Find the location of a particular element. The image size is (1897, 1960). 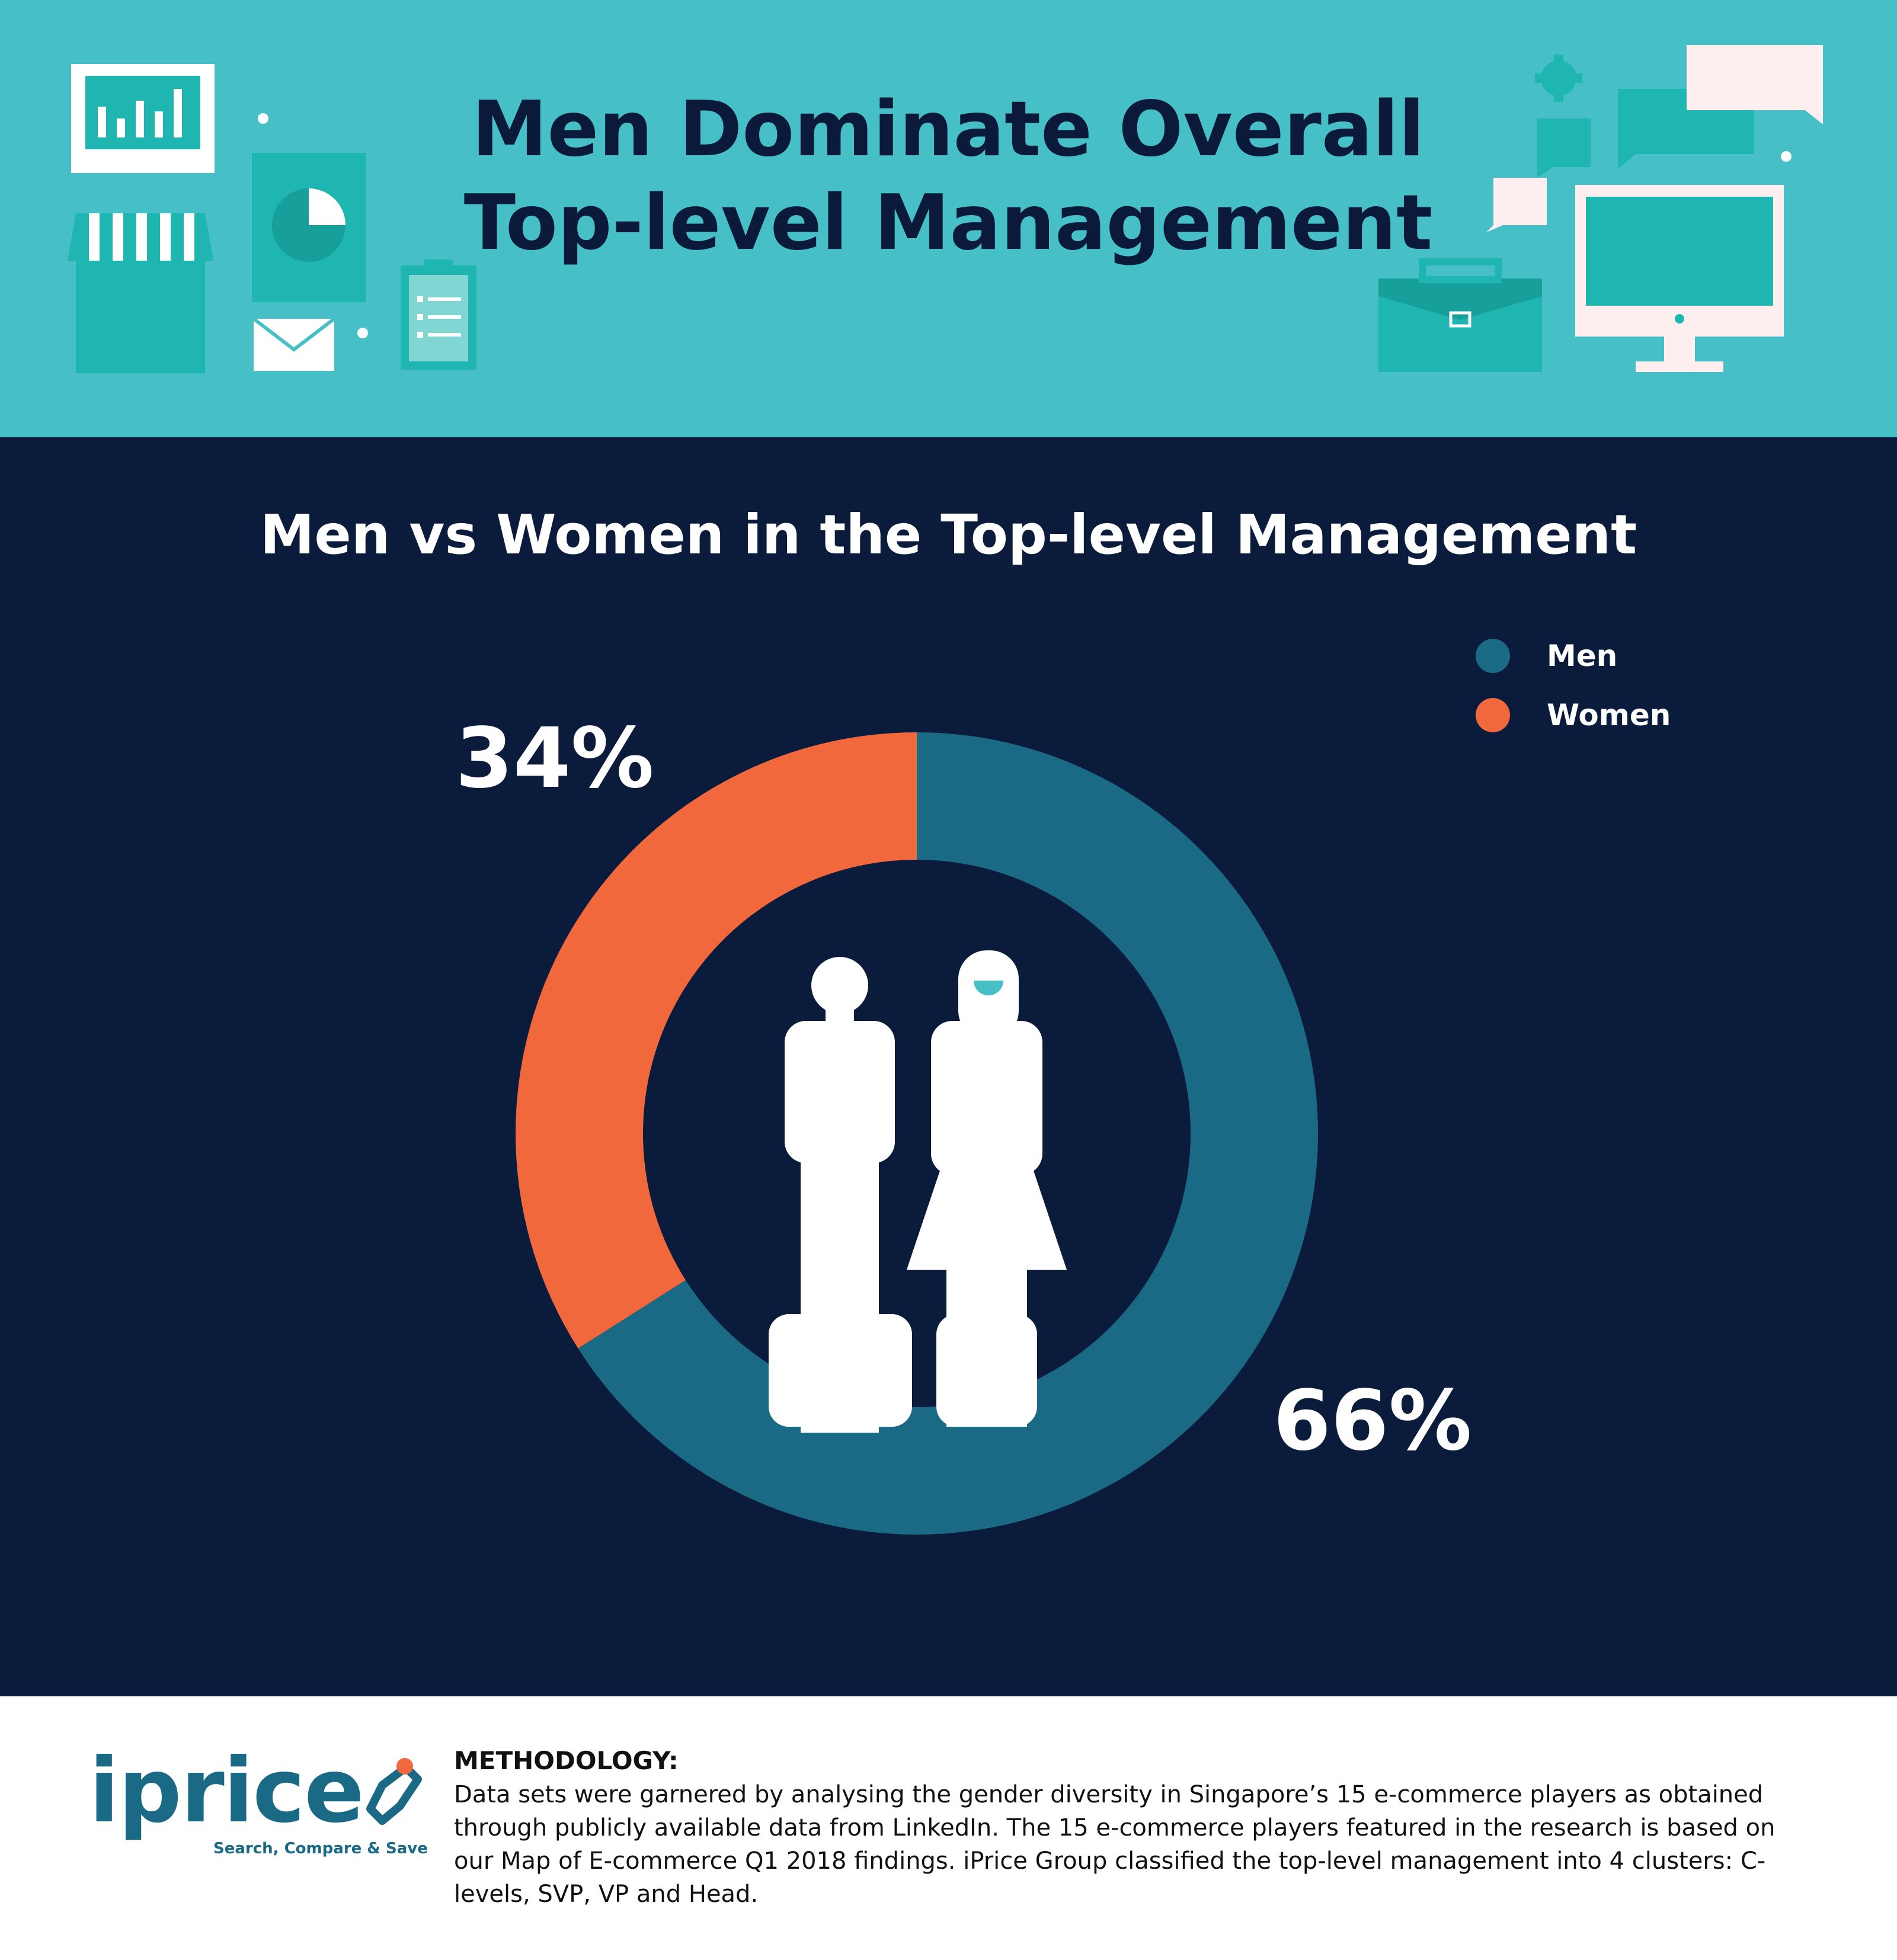

gear-icon is located at coordinates (1558, 78).